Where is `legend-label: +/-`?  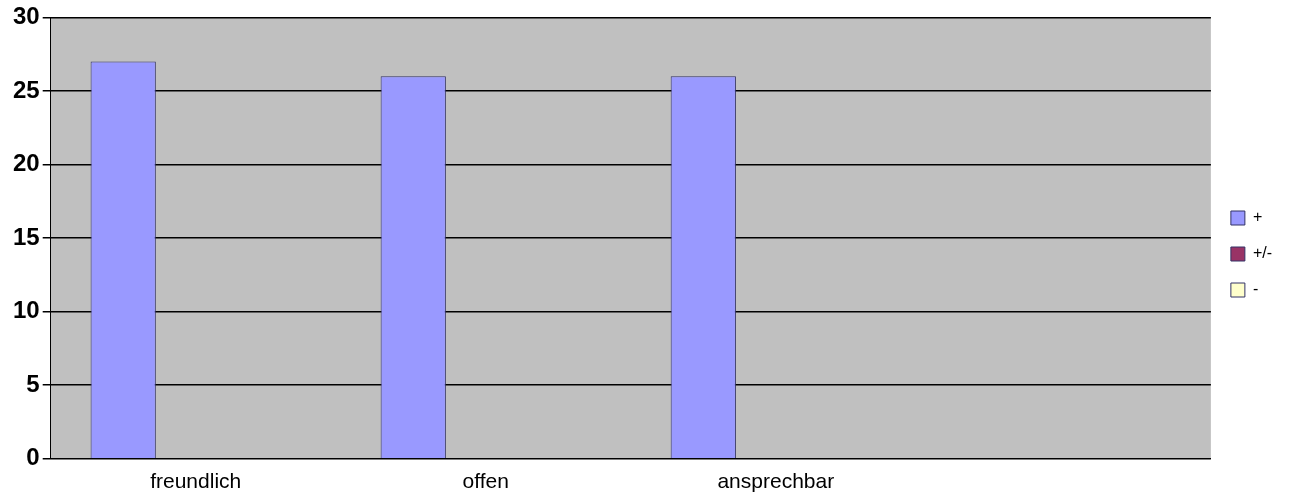
legend-label: +/- is located at coordinates (1262, 253).